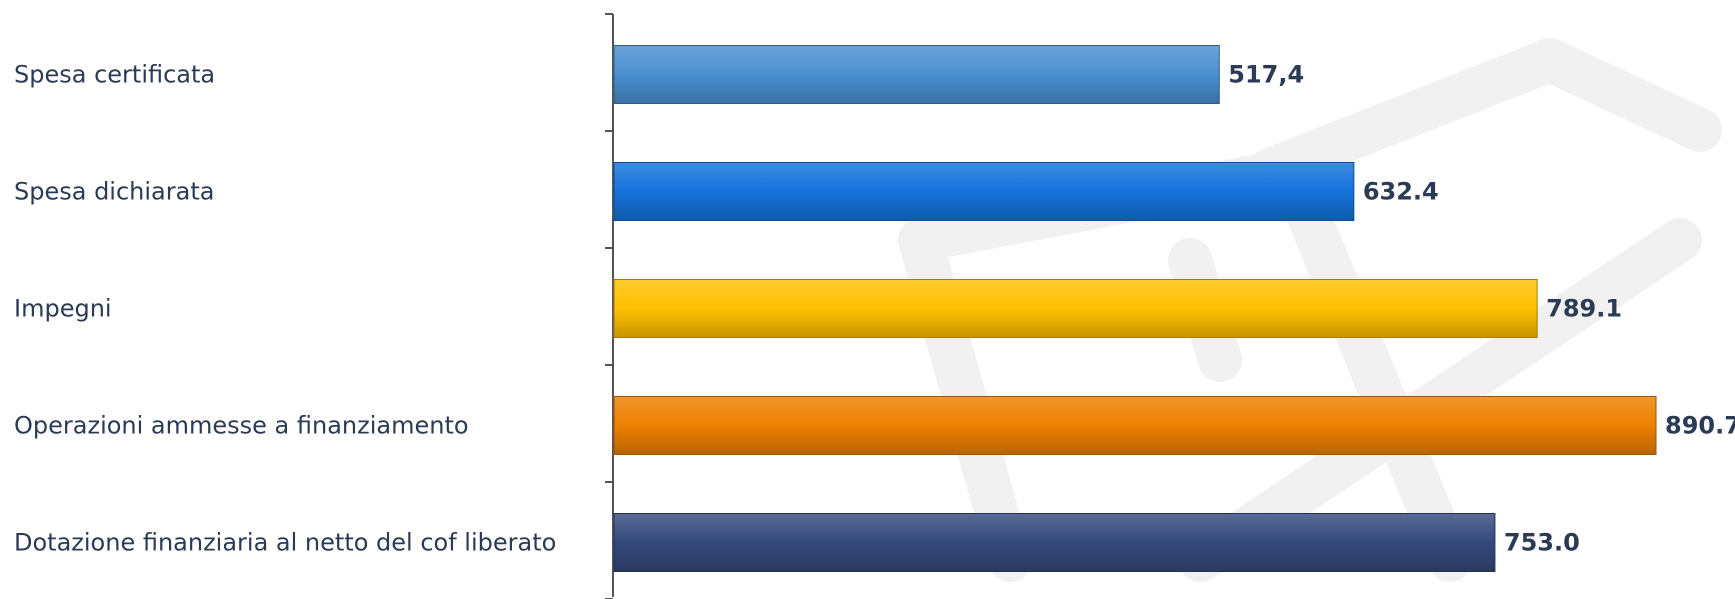  Describe the element at coordinates (1542, 543) in the screenshot. I see `value-label: 753.0` at that location.